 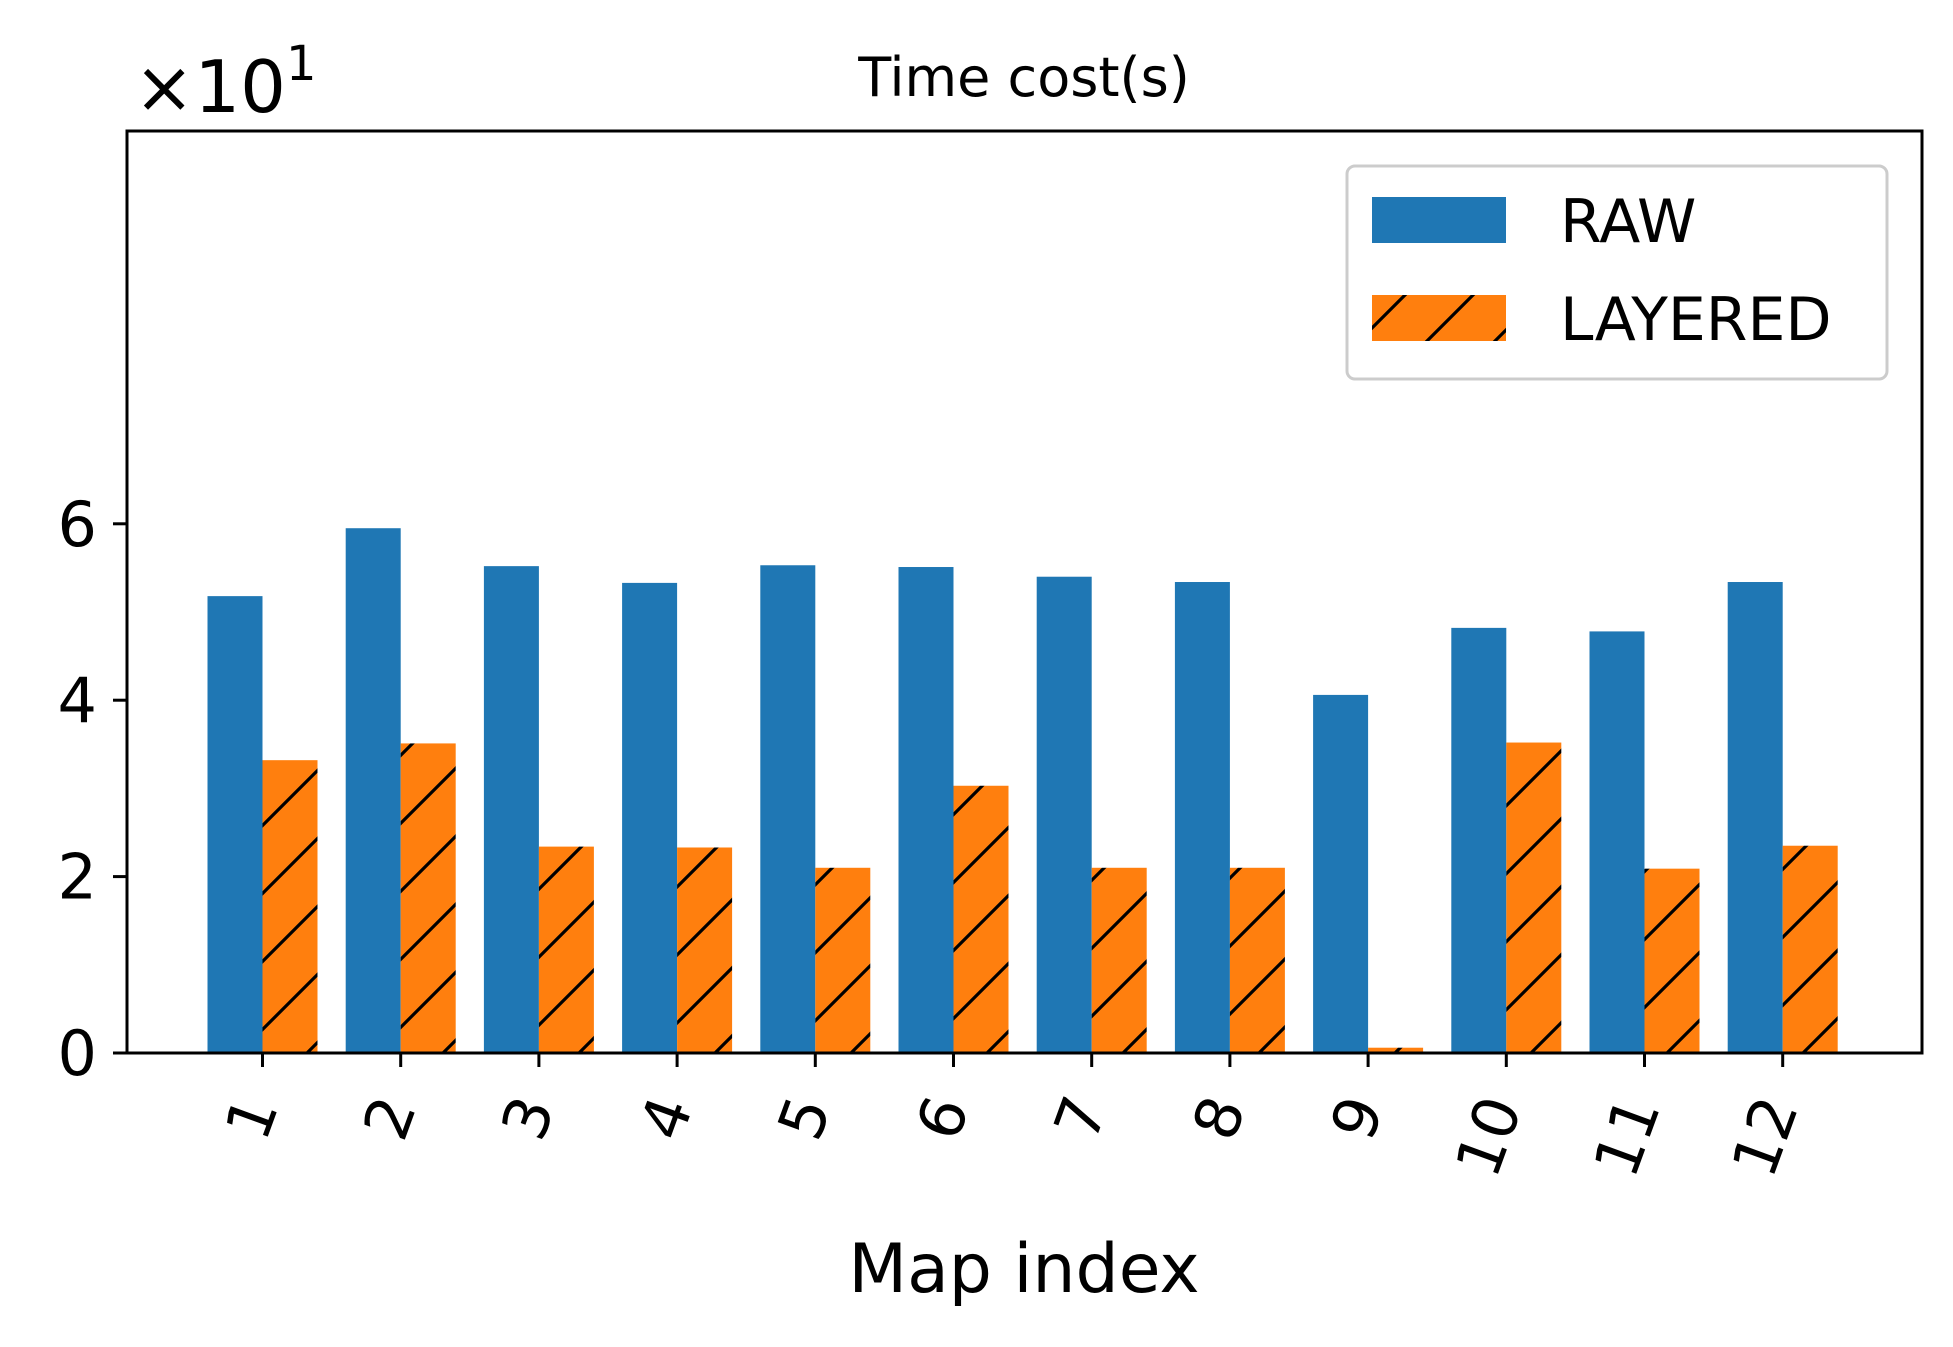 I want to click on legend-label-raw: RAW, so click(x=1628, y=222).